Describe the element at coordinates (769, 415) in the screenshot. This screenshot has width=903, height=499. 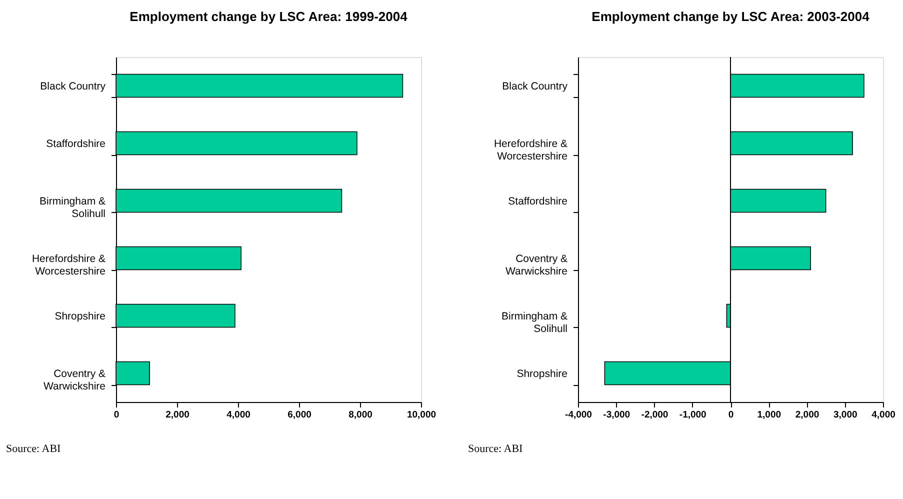
I see `x-tick-label: 1,000` at that location.